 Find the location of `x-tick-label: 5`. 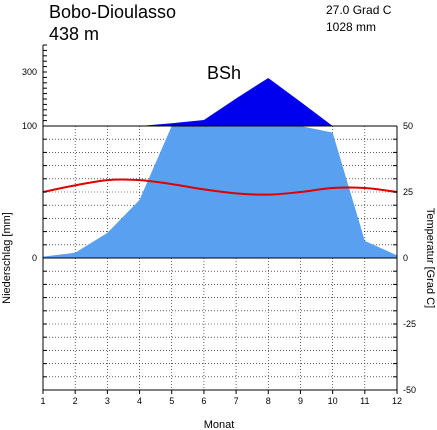

x-tick-label: 5 is located at coordinates (171, 401).